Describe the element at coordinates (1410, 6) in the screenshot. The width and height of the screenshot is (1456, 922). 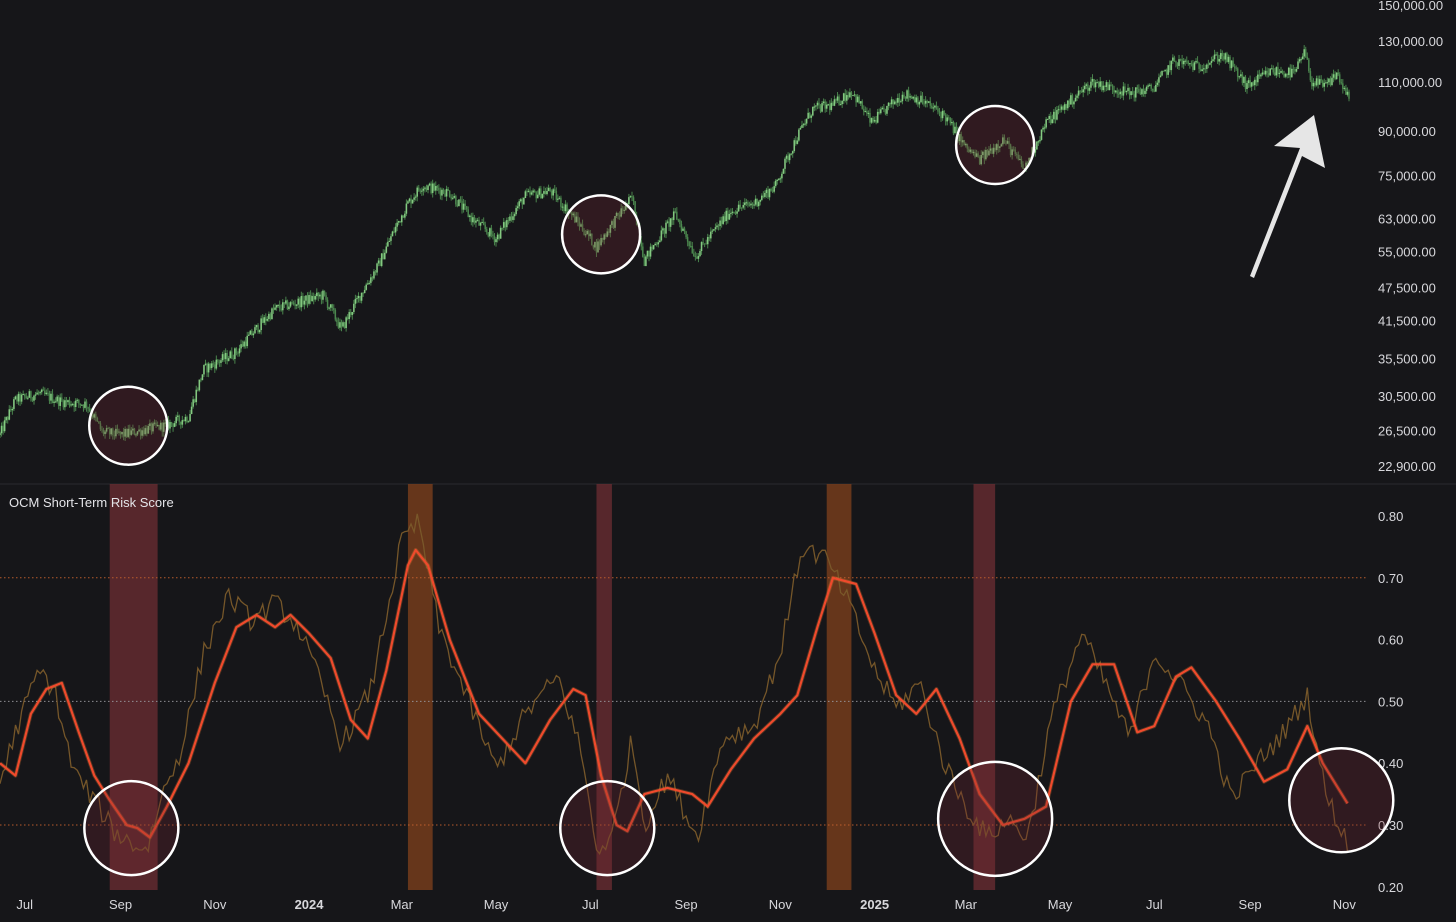
I see `price-axis-label: 150,000.00` at that location.